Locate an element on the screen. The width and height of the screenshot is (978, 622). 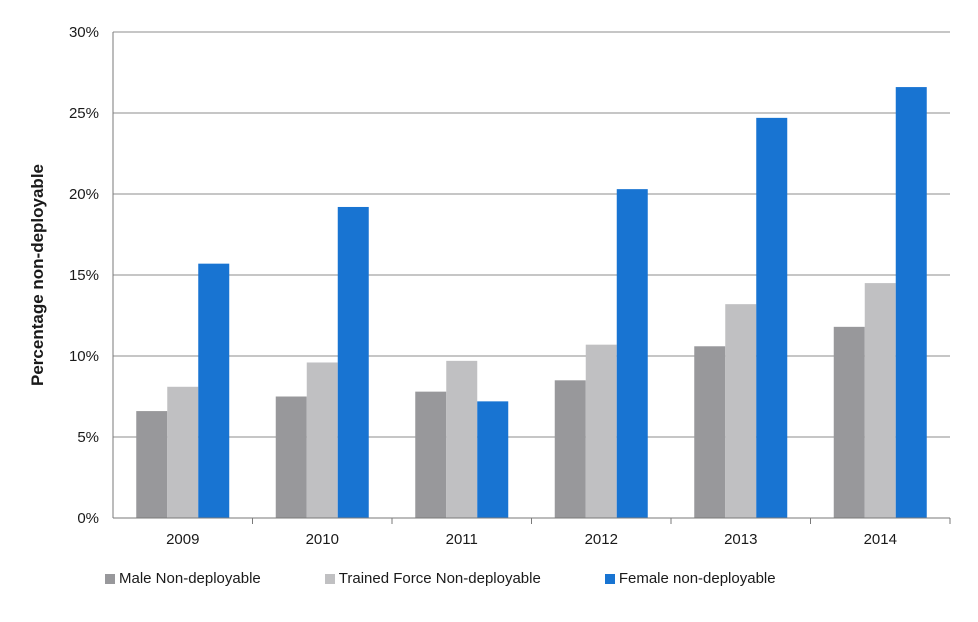
y-tick-label: 25% is located at coordinates (84, 113).